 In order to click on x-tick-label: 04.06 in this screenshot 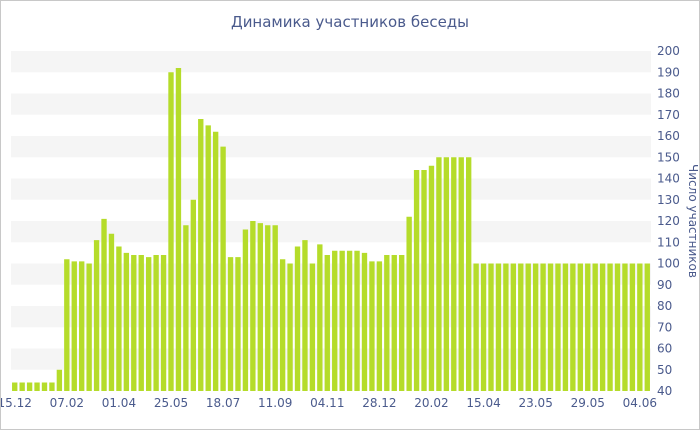, I will do `click(640, 403)`.